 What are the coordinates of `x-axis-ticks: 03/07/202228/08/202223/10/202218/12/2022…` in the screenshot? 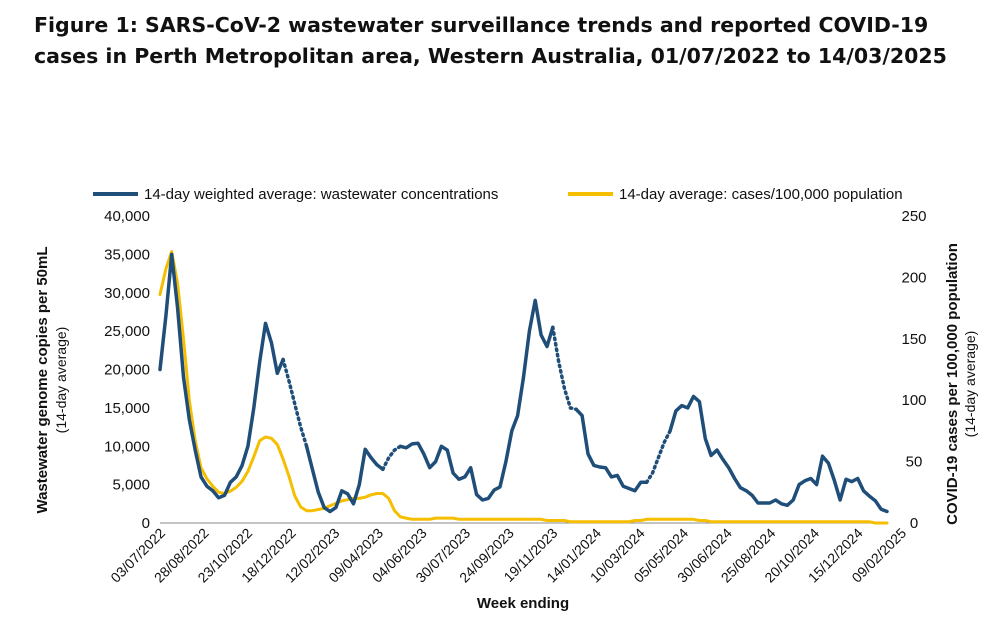 It's located at (508, 555).